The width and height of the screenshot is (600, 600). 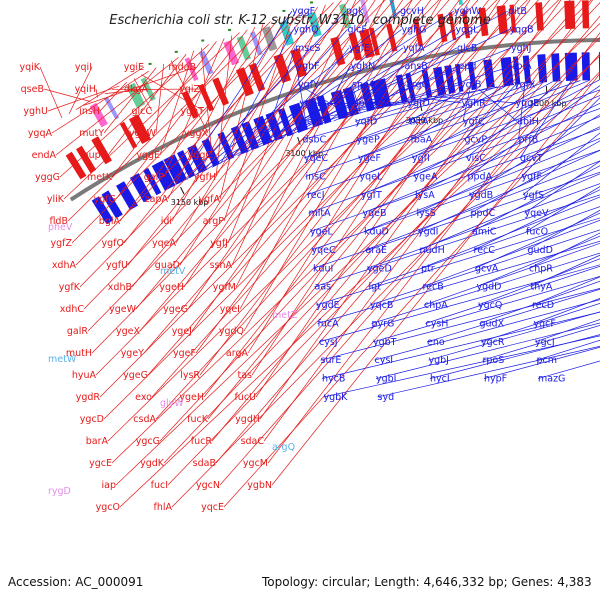 What do you see at coordinates (329, 324) in the screenshot?
I see `gene-label: fucA` at bounding box center [329, 324].